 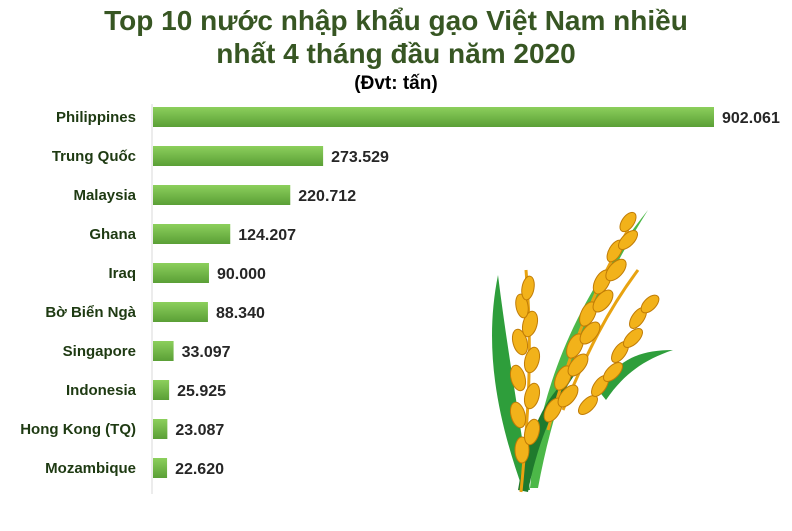 What do you see at coordinates (582, 351) in the screenshot?
I see `rice-stalk-icon` at bounding box center [582, 351].